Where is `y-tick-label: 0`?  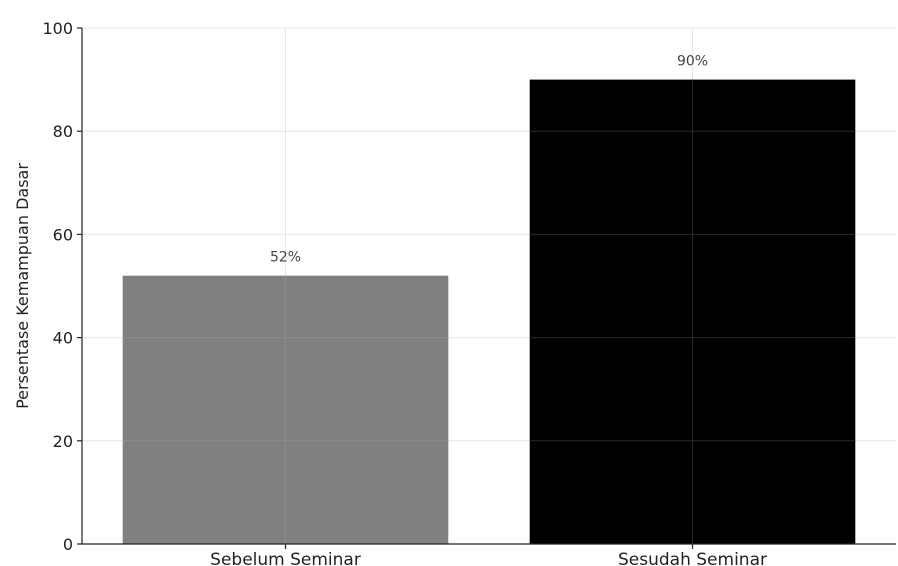 y-tick-label: 0 is located at coordinates (68, 544).